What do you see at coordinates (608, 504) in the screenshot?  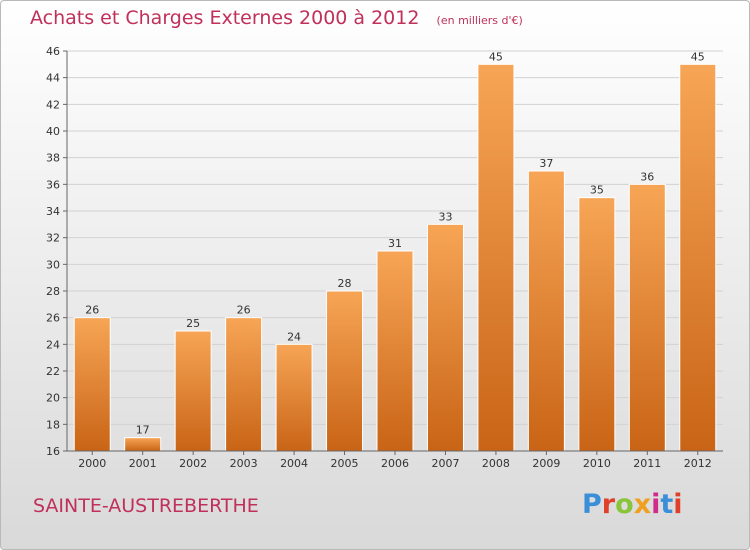 I see `logo-letter: r` at bounding box center [608, 504].